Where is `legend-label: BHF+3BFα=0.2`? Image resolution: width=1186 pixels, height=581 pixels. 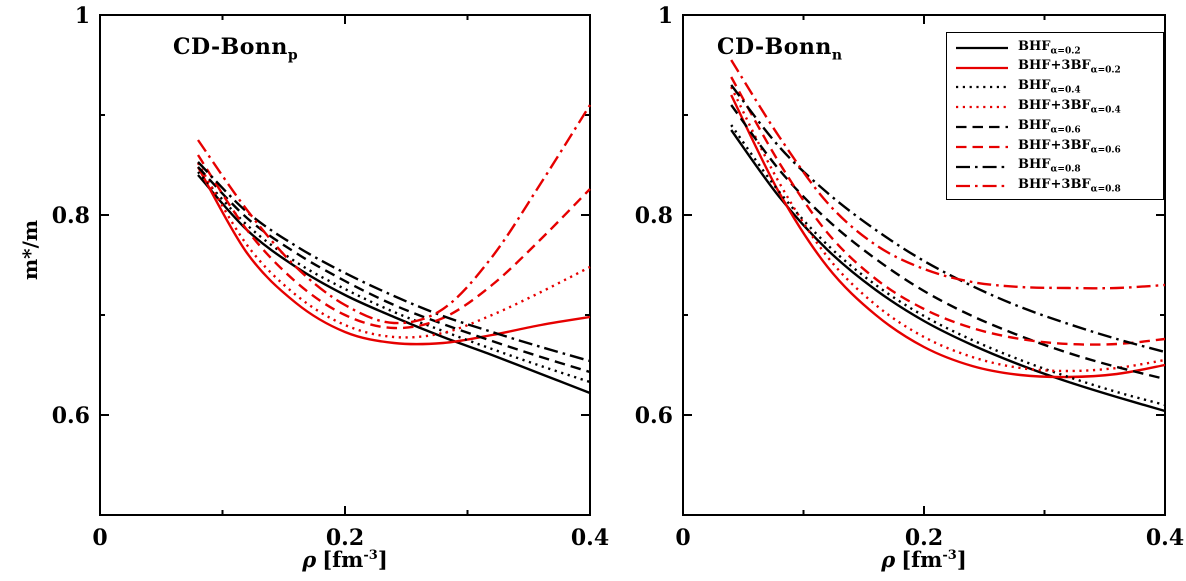 legend-label: BHF+3BFα=0.2 is located at coordinates (1069, 67).